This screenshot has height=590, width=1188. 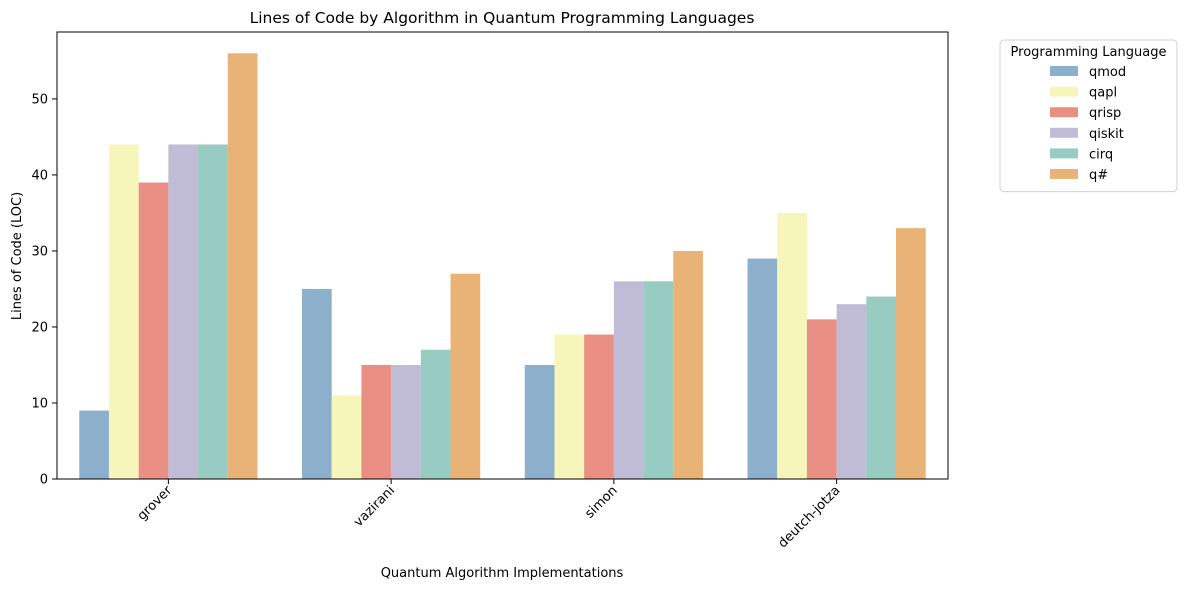 I want to click on legend-label-qrisp: qrisp, so click(x=1105, y=113).